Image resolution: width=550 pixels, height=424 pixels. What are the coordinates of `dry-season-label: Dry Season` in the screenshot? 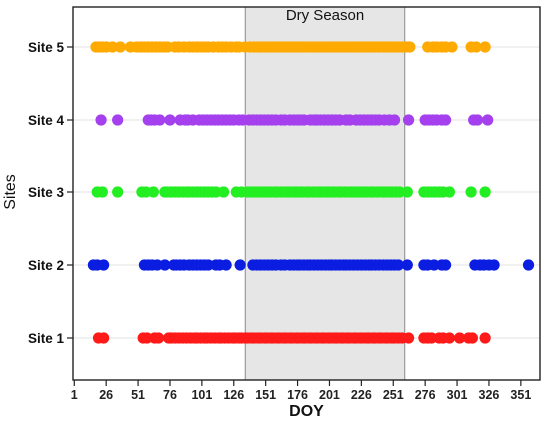 It's located at (325, 15).